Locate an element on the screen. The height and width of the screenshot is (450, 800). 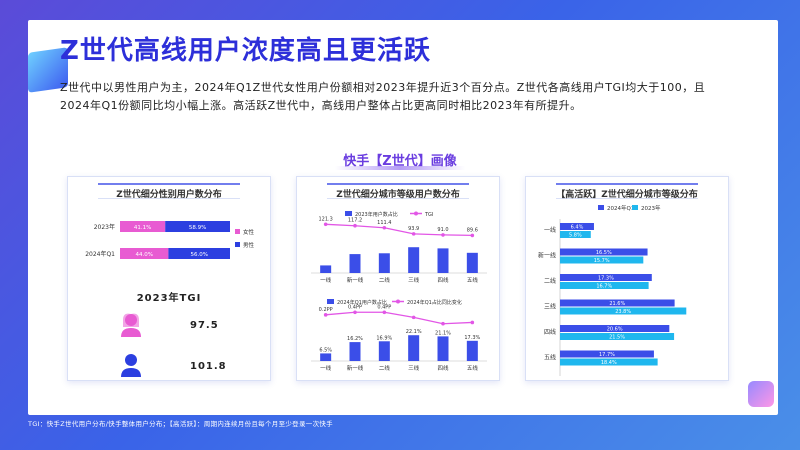
male-user-icon is located at coordinates (131, 365).